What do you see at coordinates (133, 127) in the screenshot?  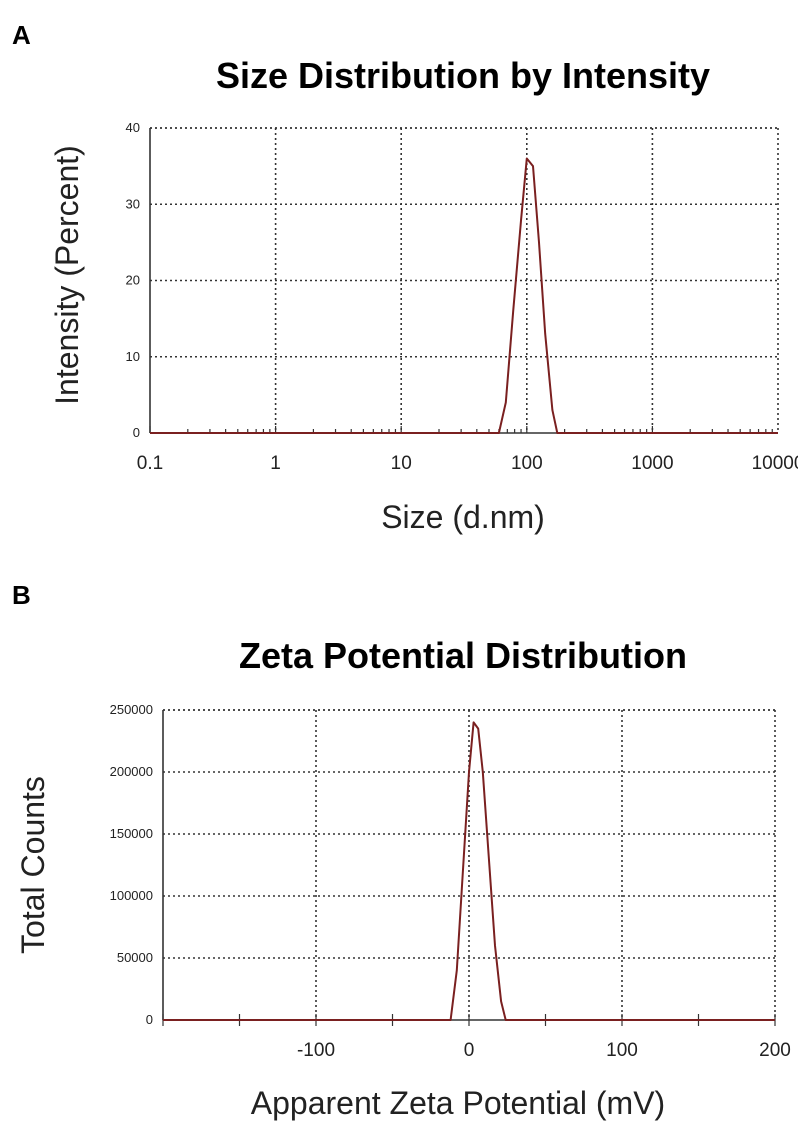 I see `y-tick-label: 40` at bounding box center [133, 127].